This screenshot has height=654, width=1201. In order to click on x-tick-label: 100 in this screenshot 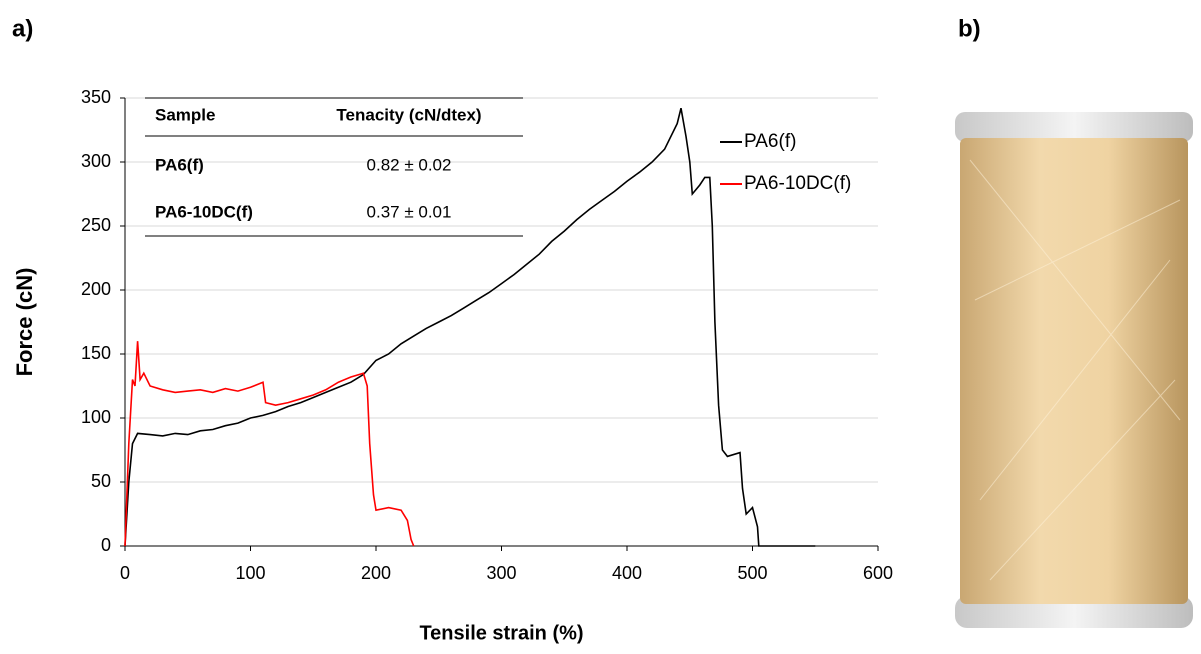, I will do `click(250, 573)`.